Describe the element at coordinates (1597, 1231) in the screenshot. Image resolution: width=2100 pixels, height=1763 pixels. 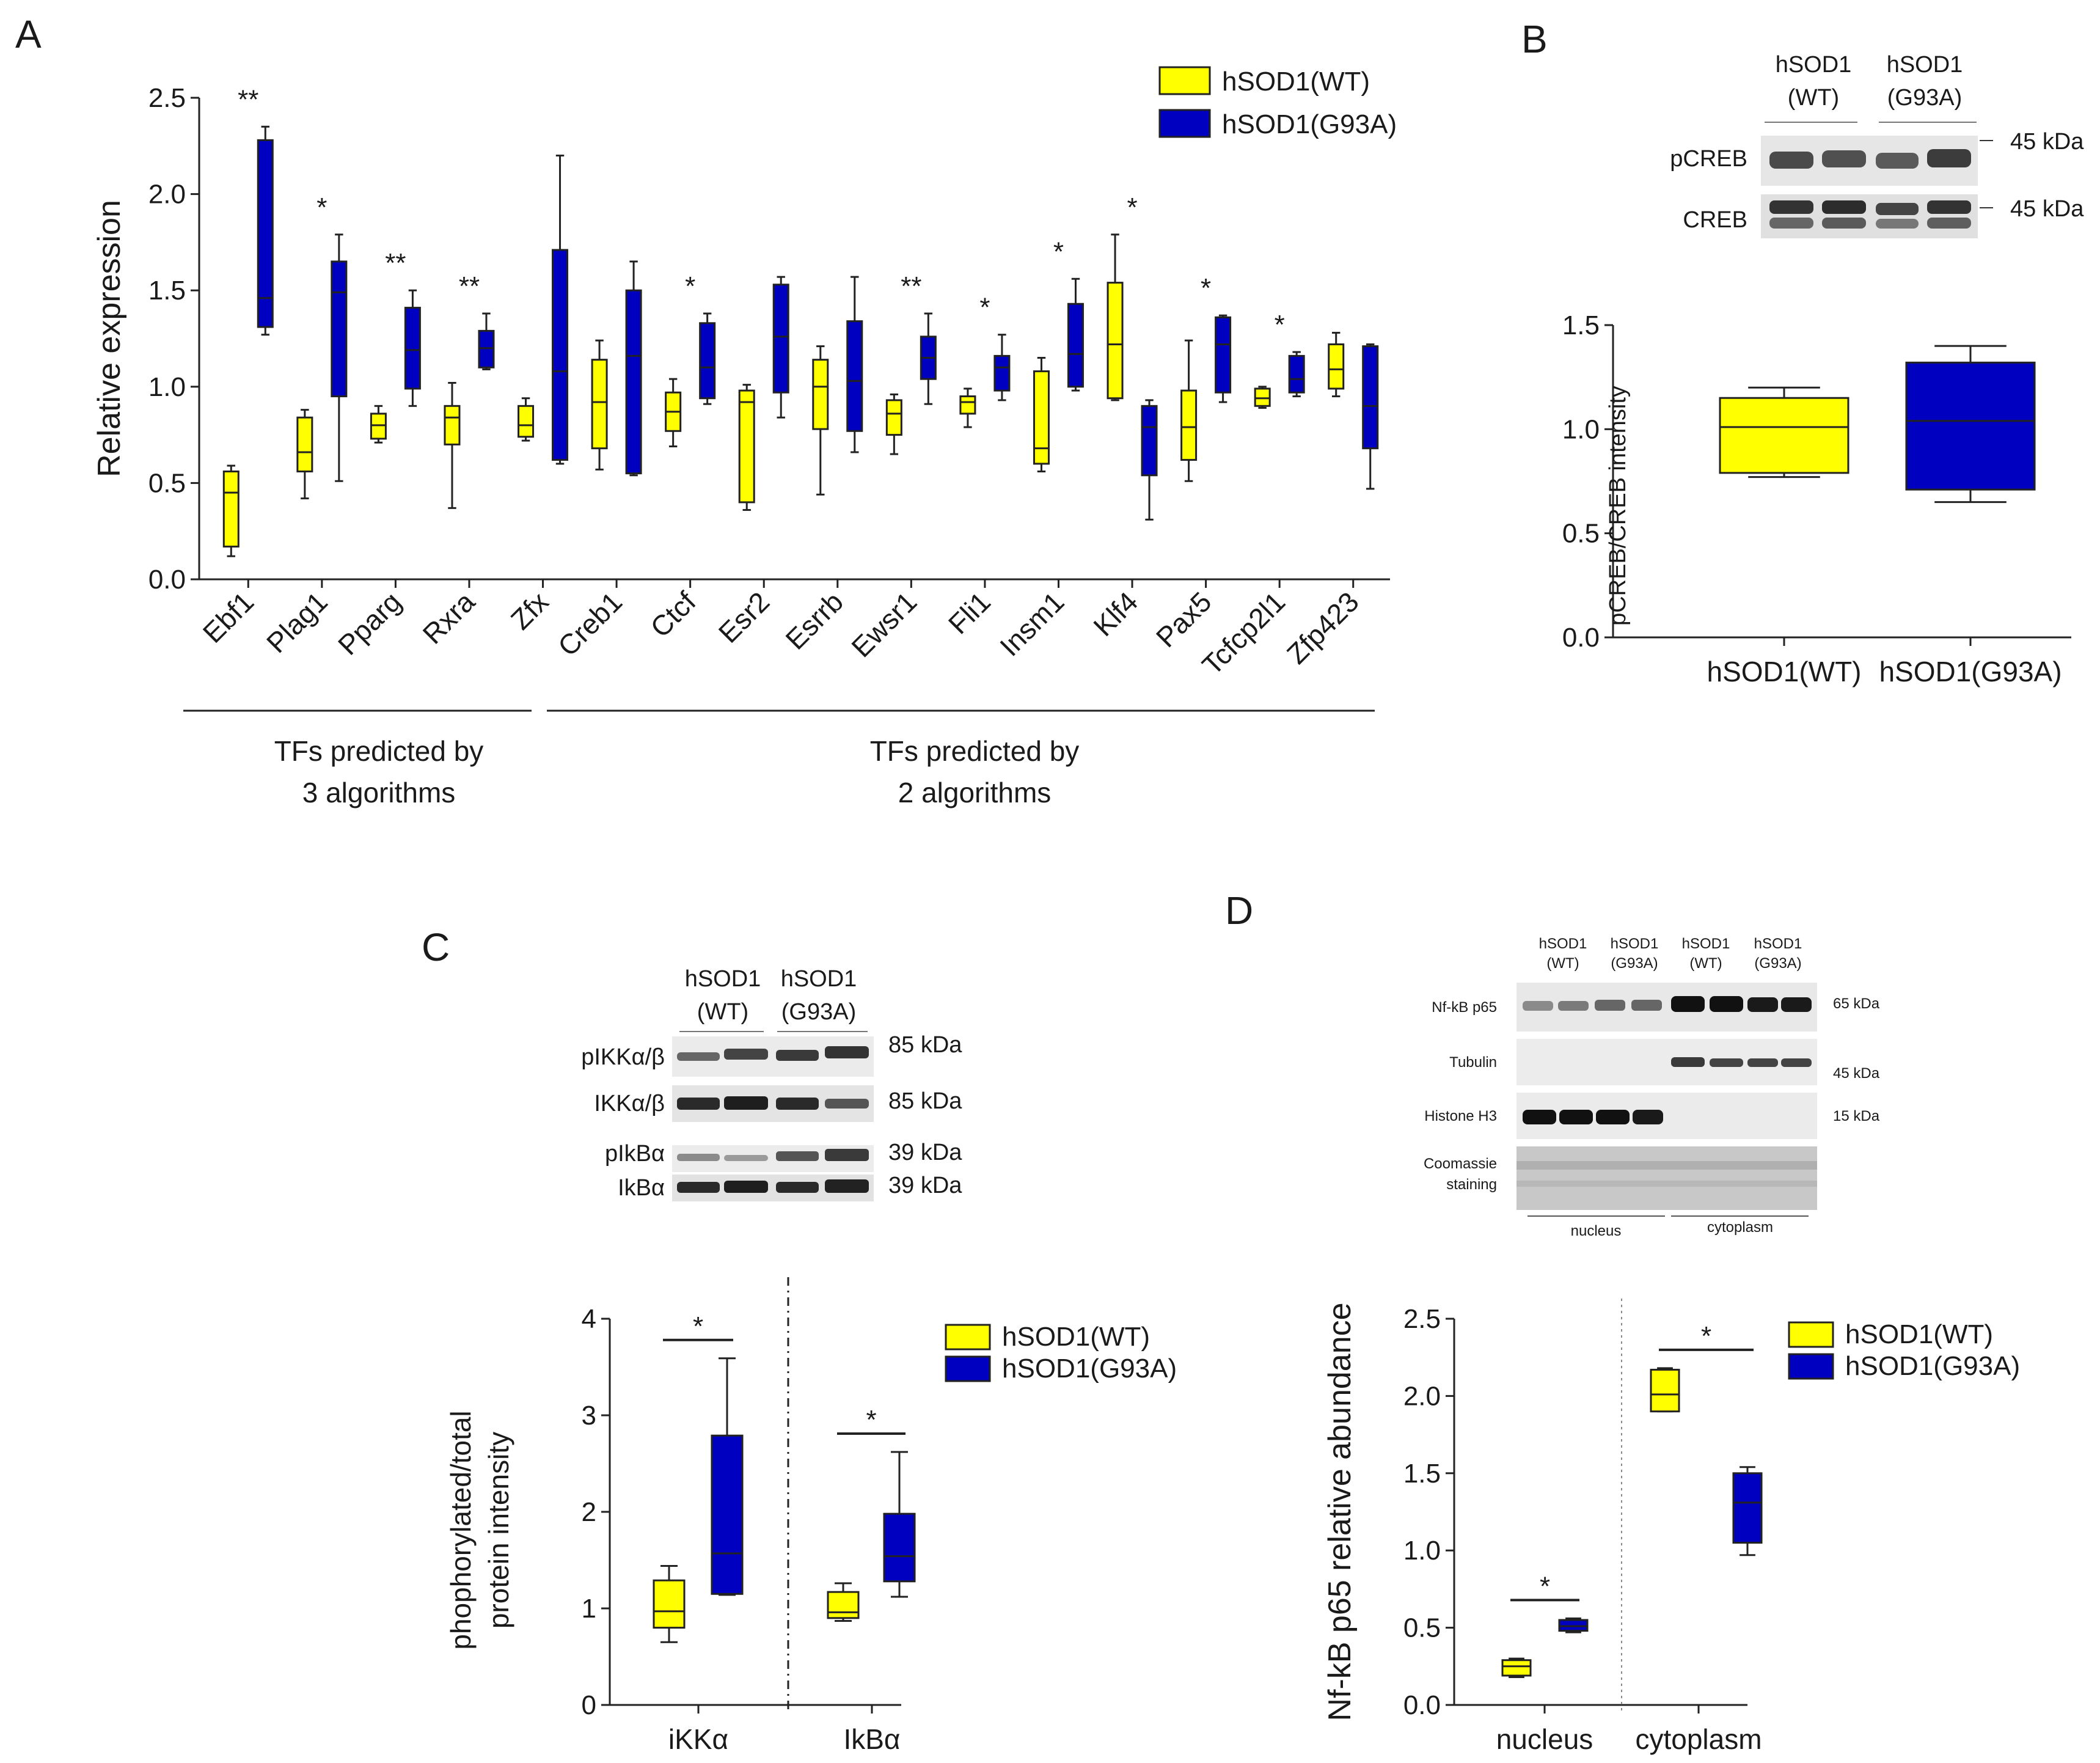
I see `blot-d-fraction-nucleus: nucleus` at that location.